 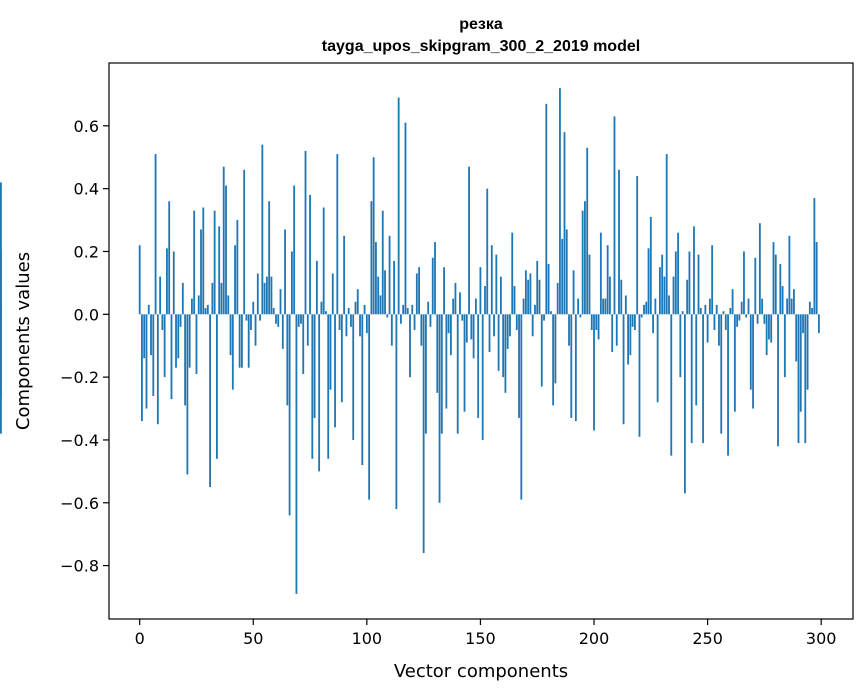 I want to click on x-tick-label: 200, so click(x=594, y=638).